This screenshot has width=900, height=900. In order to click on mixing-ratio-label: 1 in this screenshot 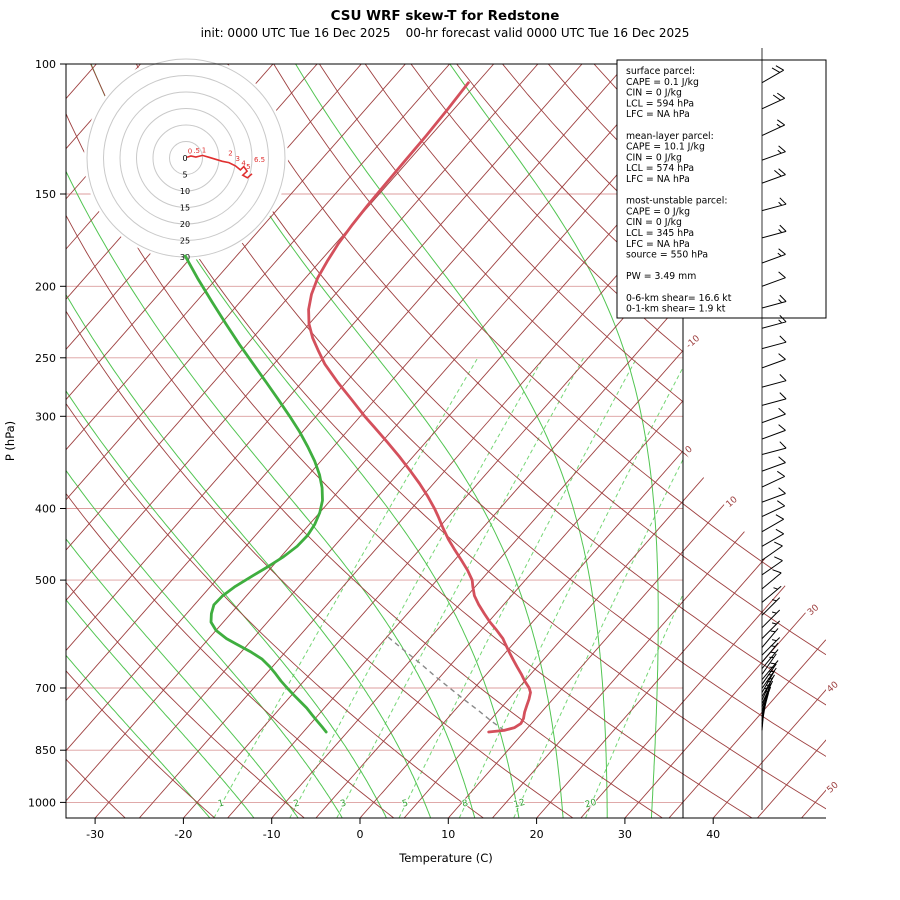, I will do `click(221, 803)`.